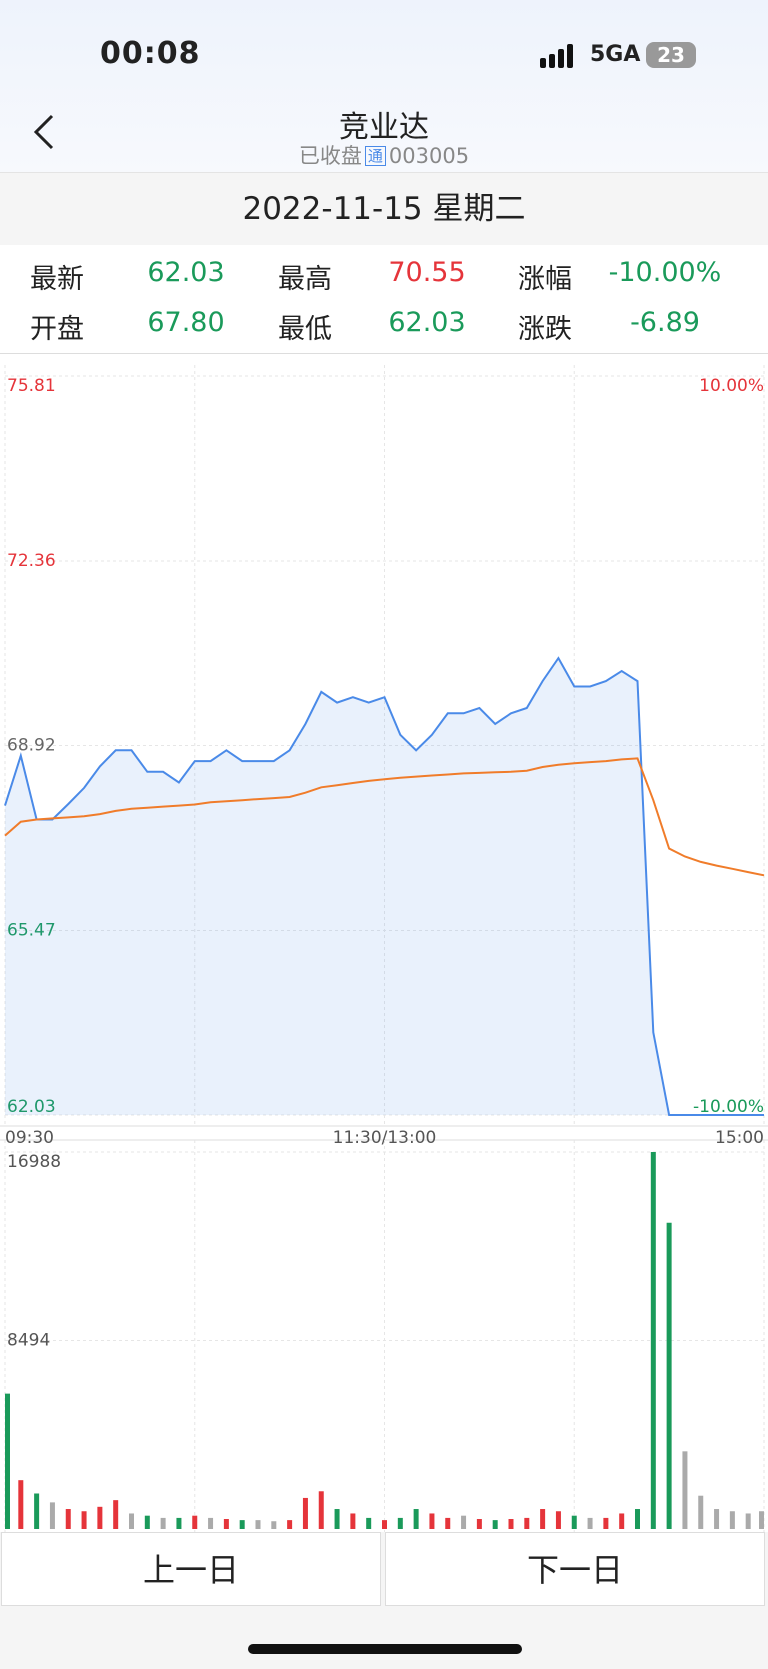 The height and width of the screenshot is (1669, 768). I want to click on average-line, so click(384, 817).